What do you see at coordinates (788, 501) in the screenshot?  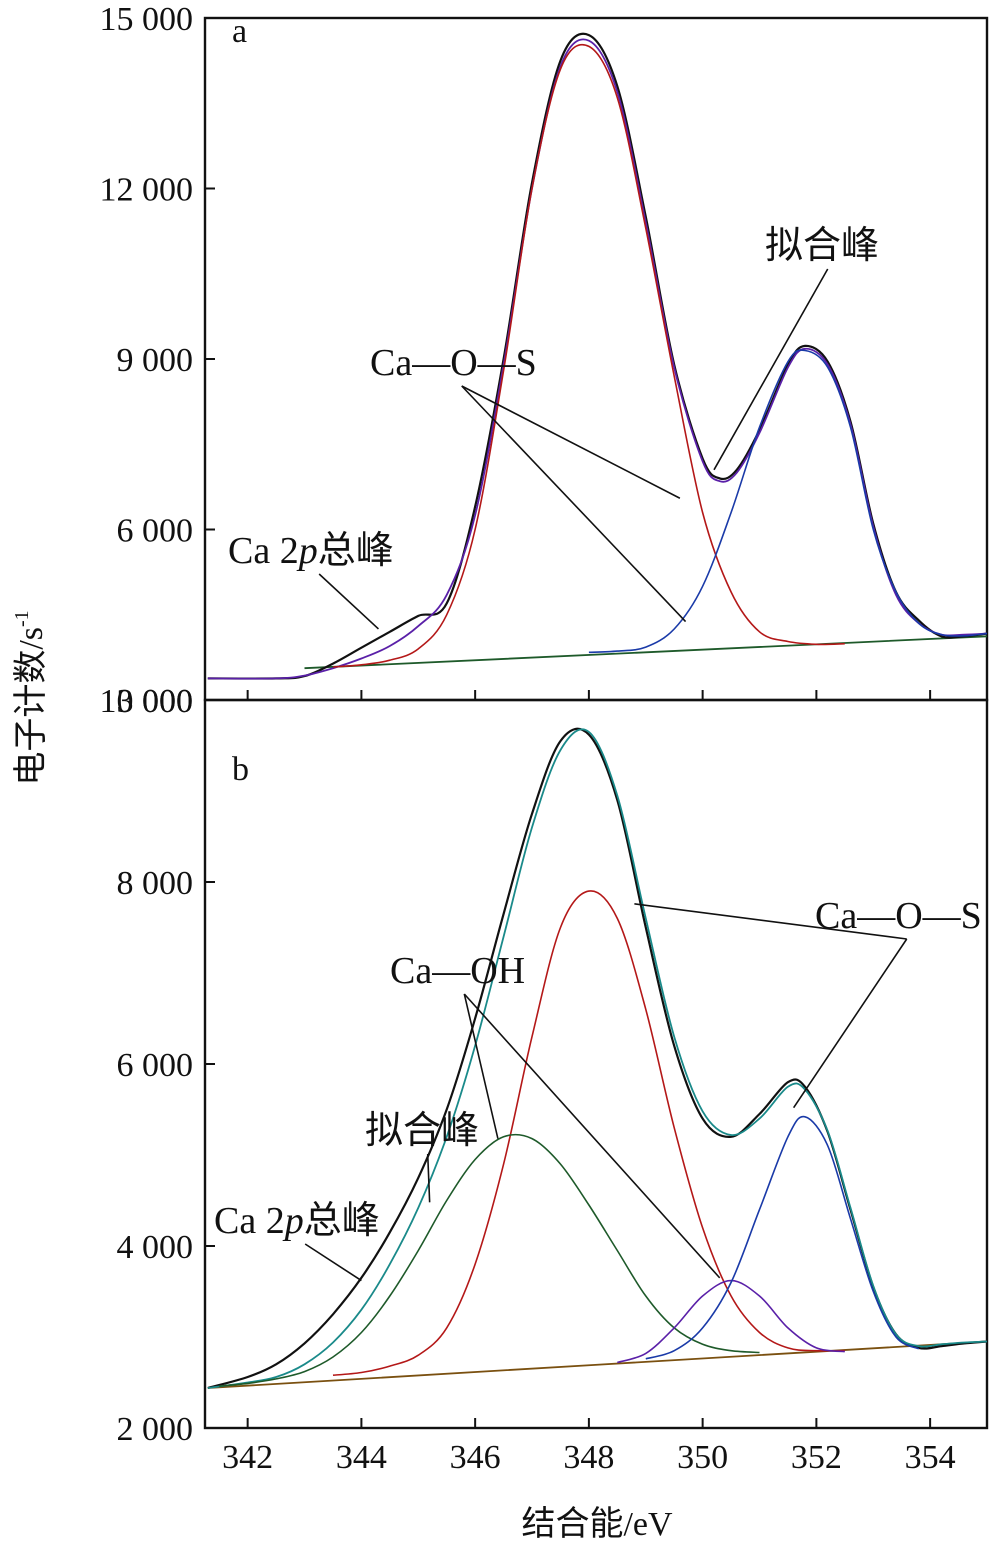 I see `series-peak2` at bounding box center [788, 501].